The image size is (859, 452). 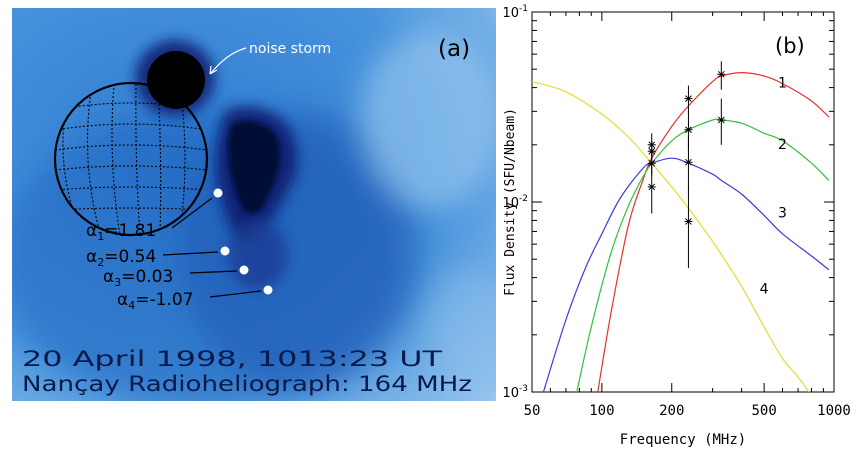 What do you see at coordinates (290, 49) in the screenshot?
I see `noise-storm-label: noise storm` at bounding box center [290, 49].